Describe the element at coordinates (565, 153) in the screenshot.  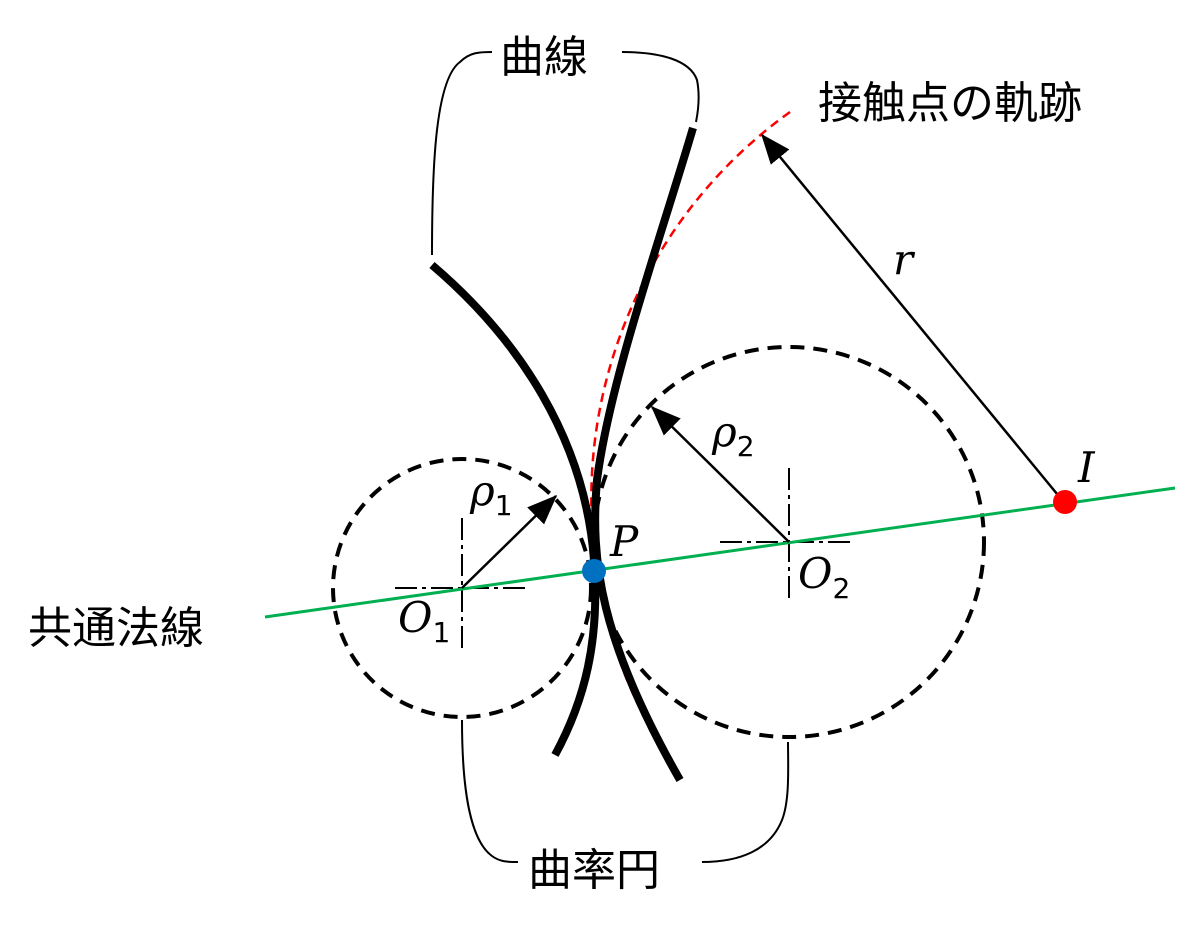
I see `curve-label-bracket` at that location.